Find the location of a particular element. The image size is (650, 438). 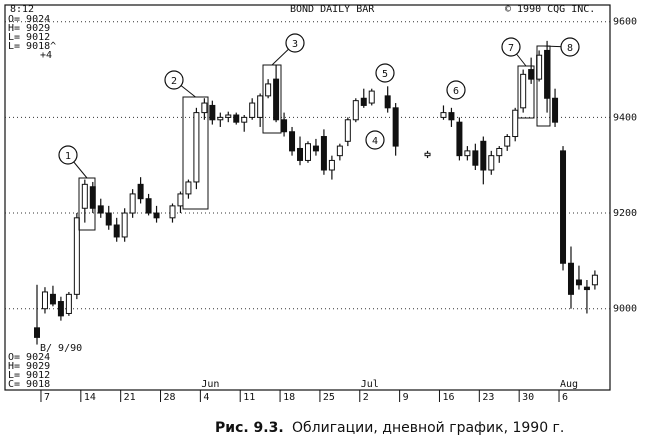

annotation-label: 4 is located at coordinates (375, 141).